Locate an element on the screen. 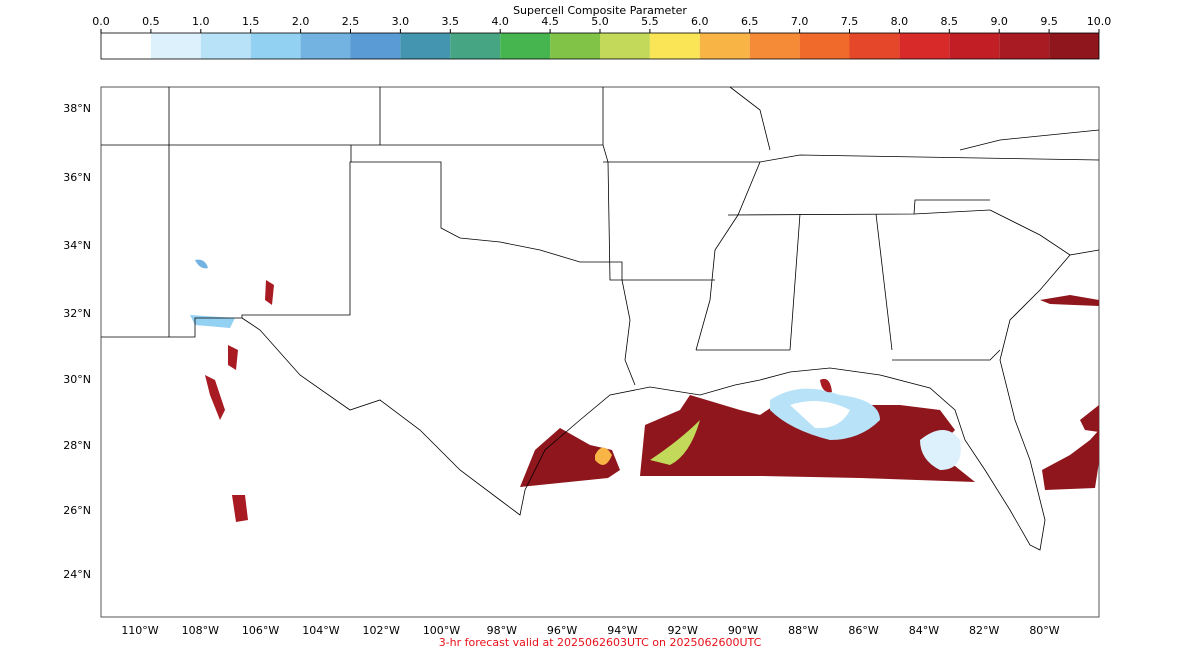 This screenshot has width=1200, height=650. lat-label: 24°N is located at coordinates (77, 574).